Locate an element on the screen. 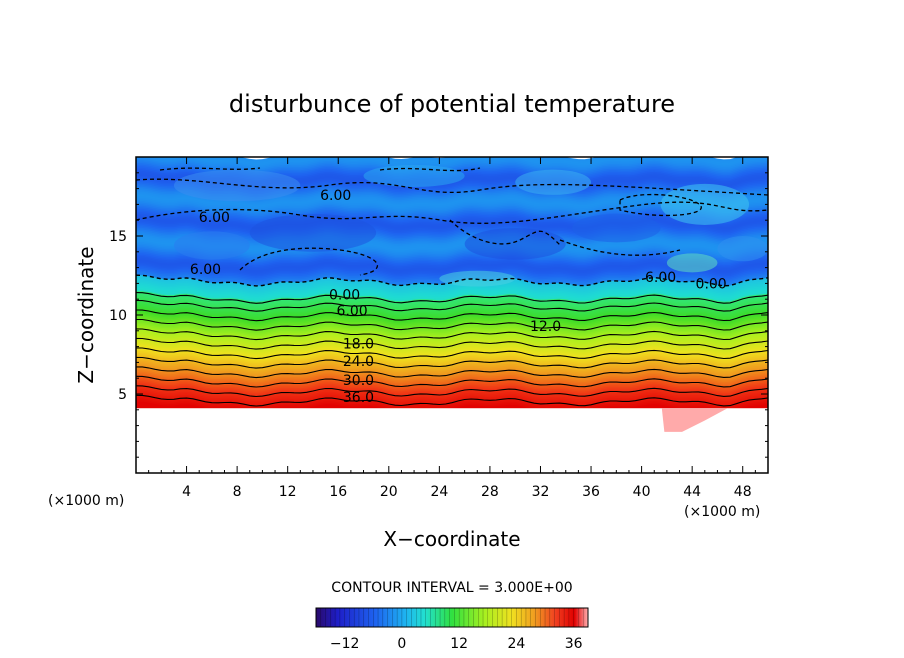 The image size is (904, 658). colorbar-tick-label: 0 is located at coordinates (401, 644).